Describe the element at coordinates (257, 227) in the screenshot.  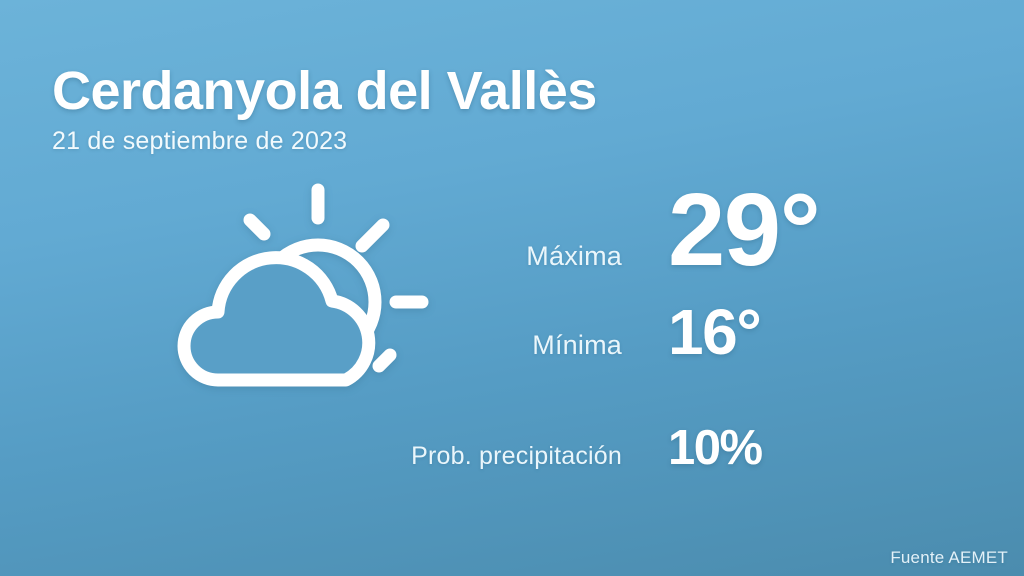
I see `sun-ray-upper-left` at that location.